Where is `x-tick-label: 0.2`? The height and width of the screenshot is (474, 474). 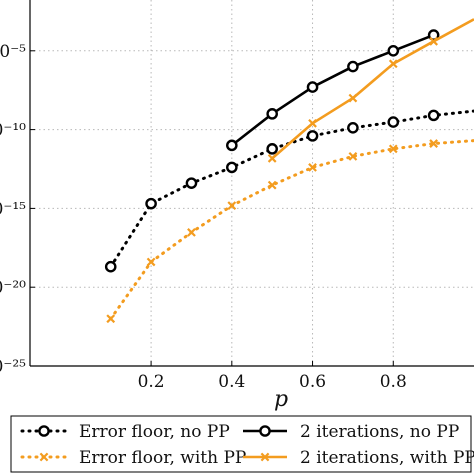
x-tick-label: 0.2 is located at coordinates (151, 382).